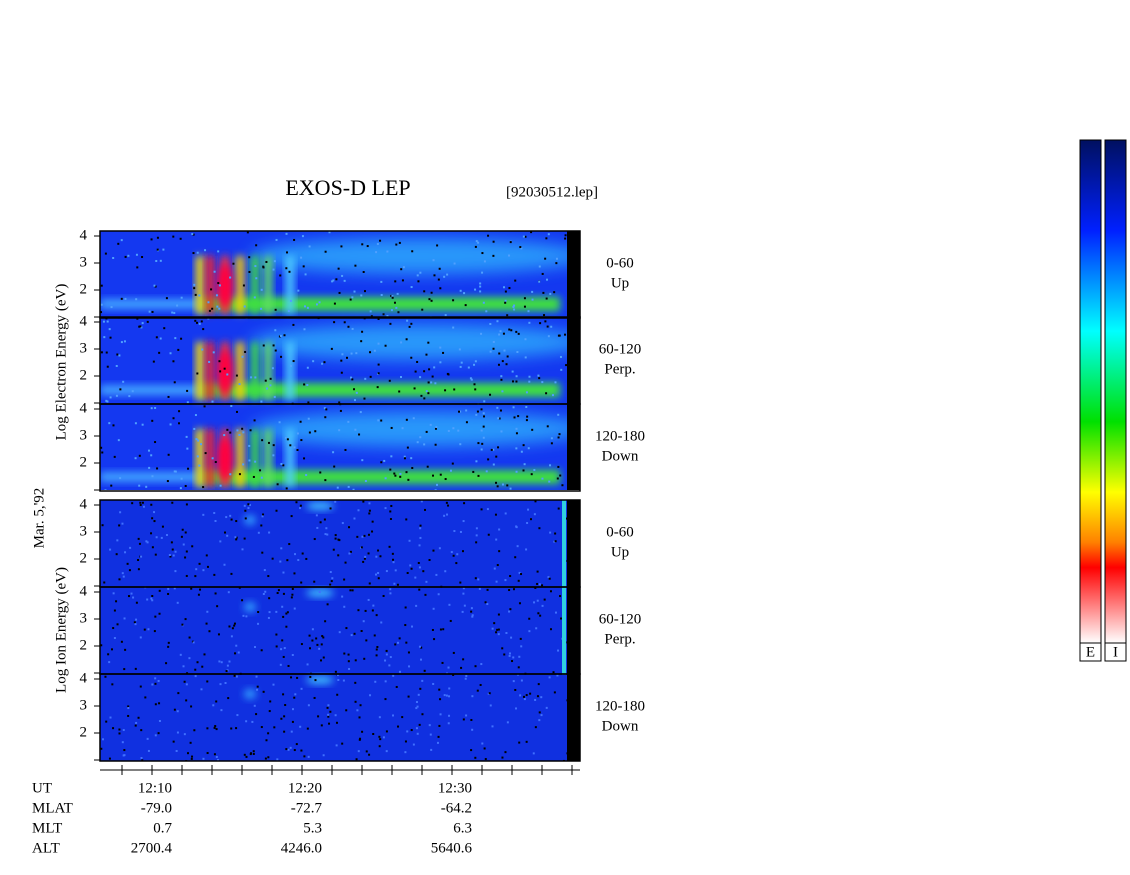 This screenshot has width=1130, height=875. Describe the element at coordinates (84, 531) in the screenshot. I see `energy-tick-label: 3` at that location.